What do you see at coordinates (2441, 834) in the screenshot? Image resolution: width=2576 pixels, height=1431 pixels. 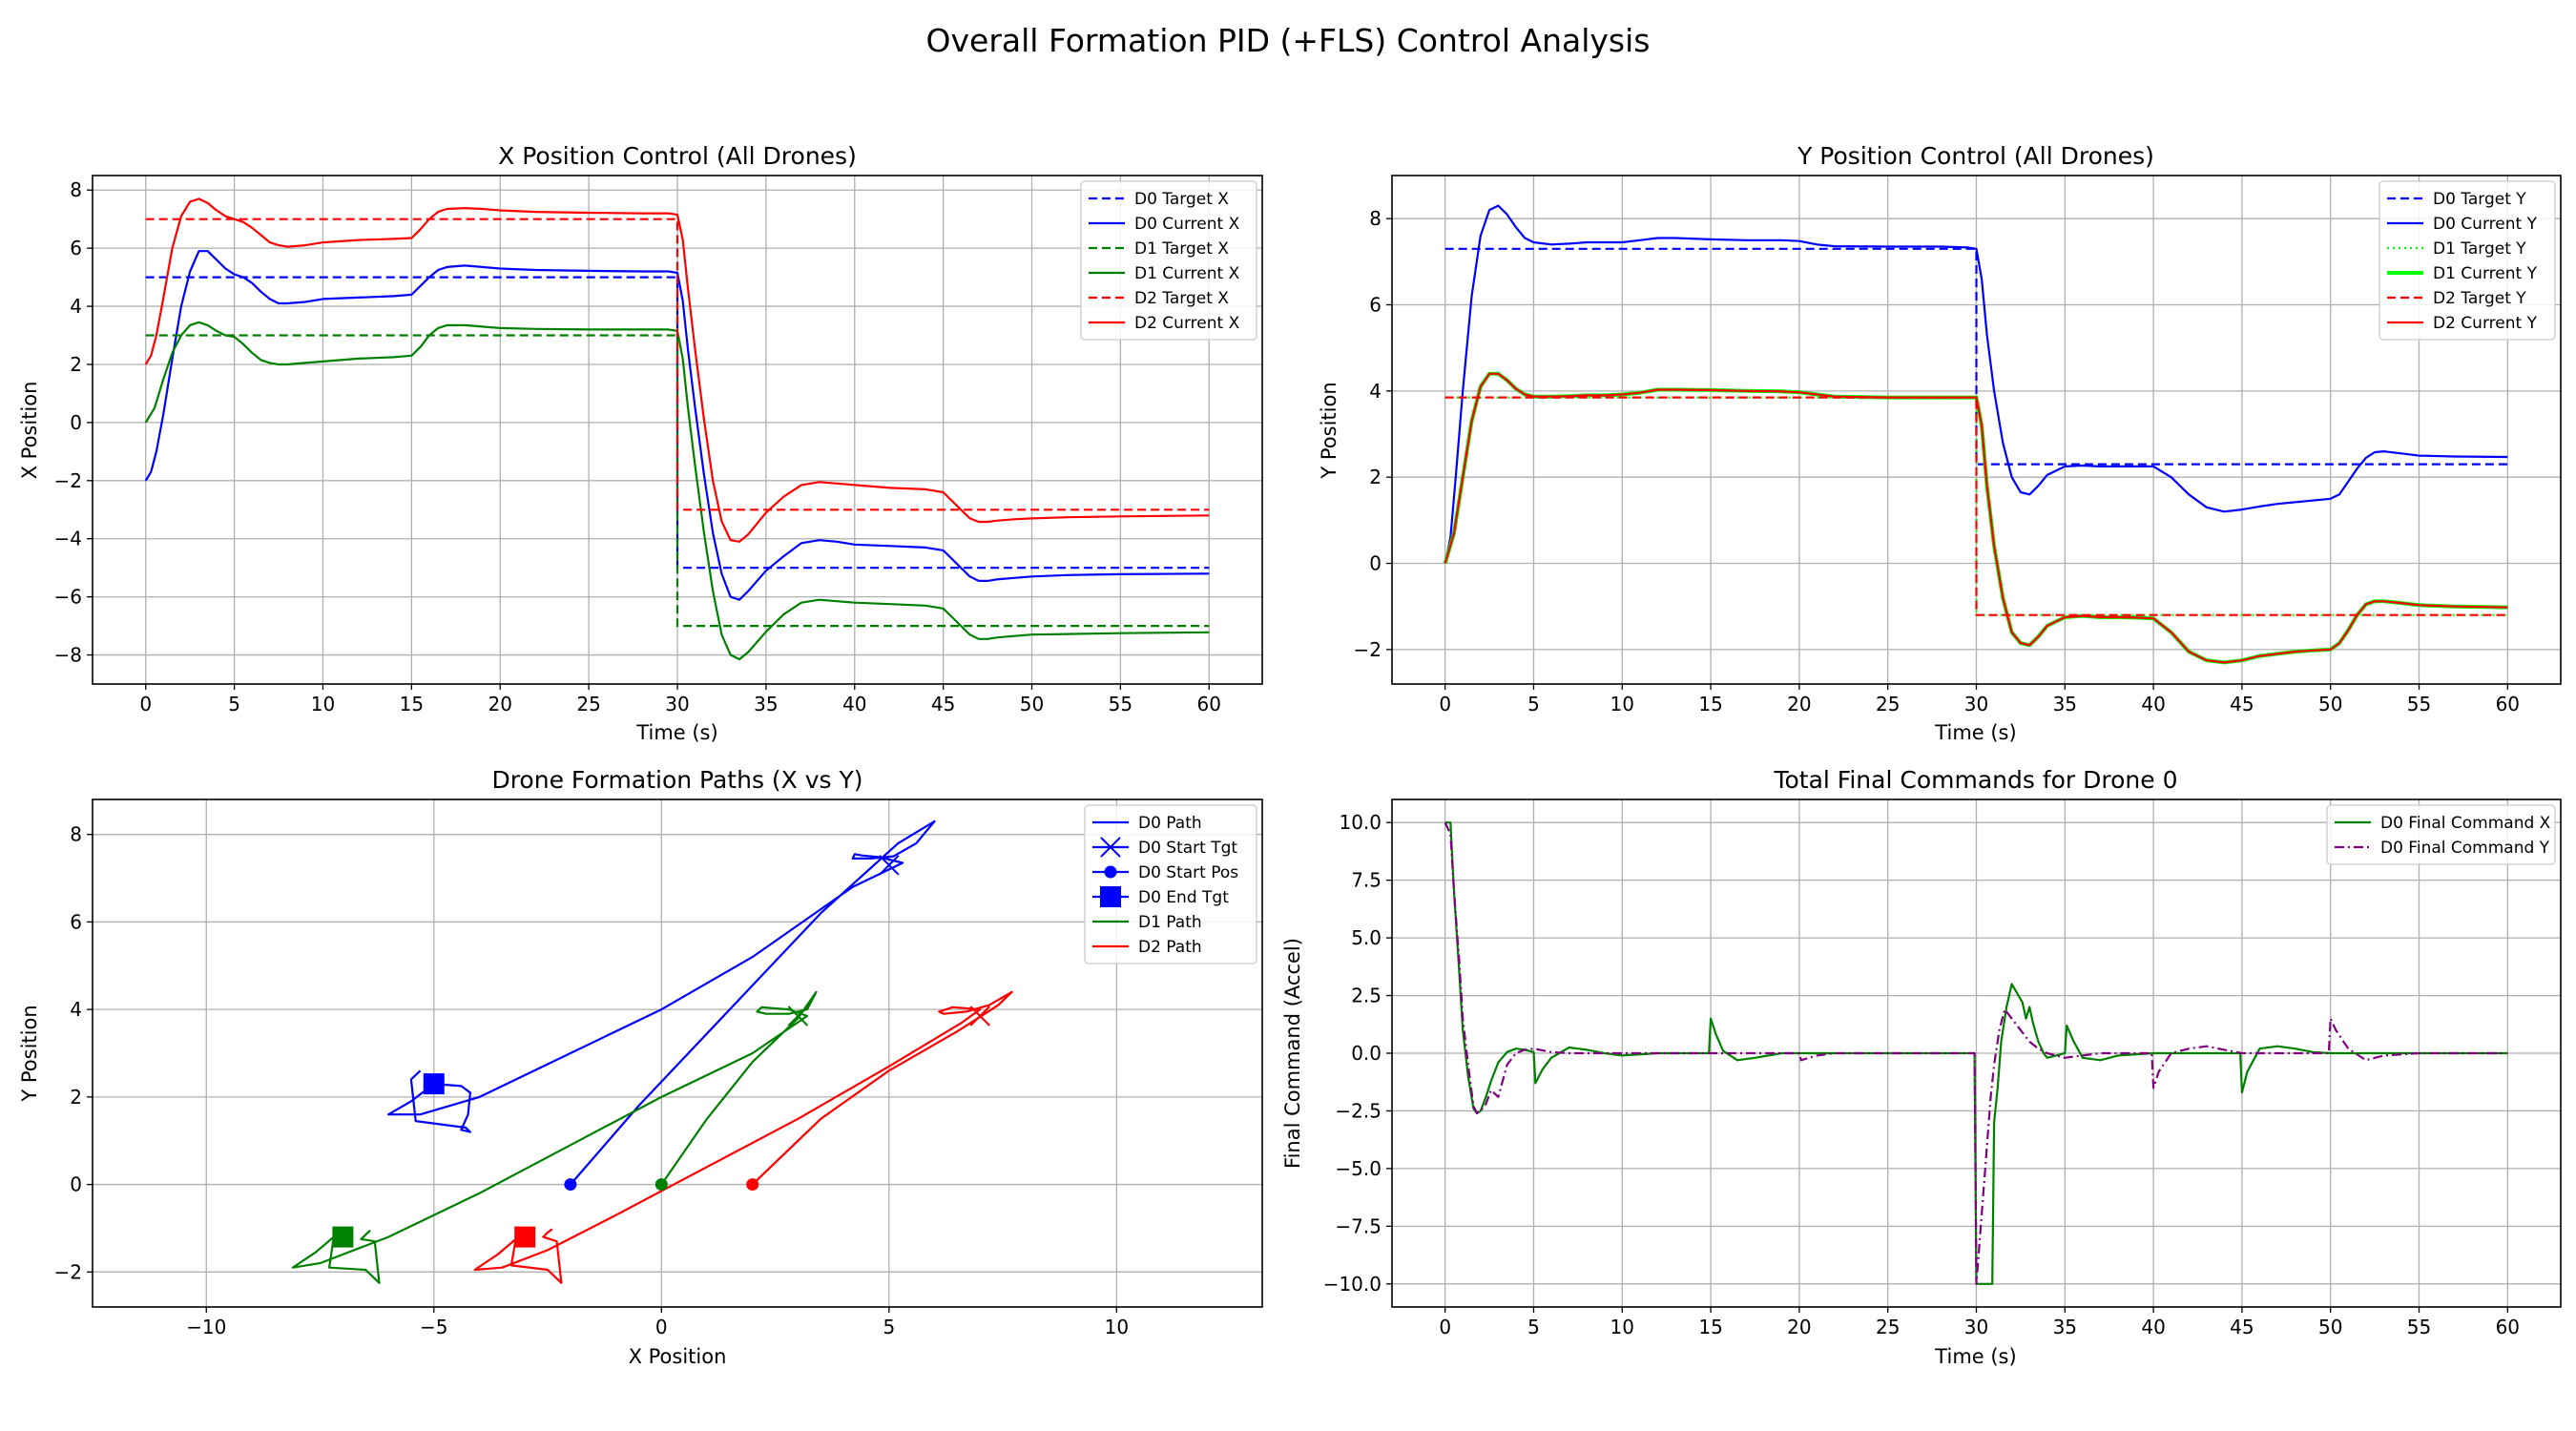 I see `legend: D0 Final Command X D0 Final Command Y` at bounding box center [2441, 834].